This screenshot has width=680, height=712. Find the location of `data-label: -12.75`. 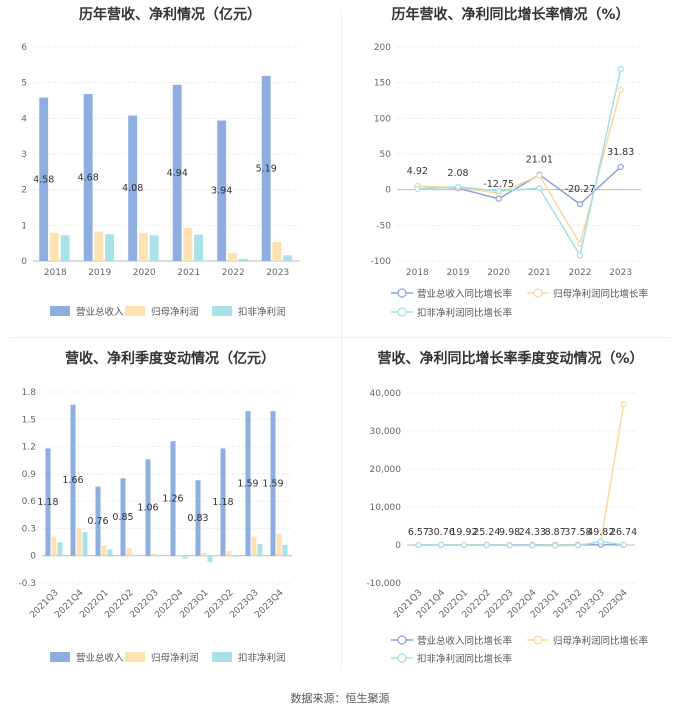

data-label: -12.75 is located at coordinates (498, 184).